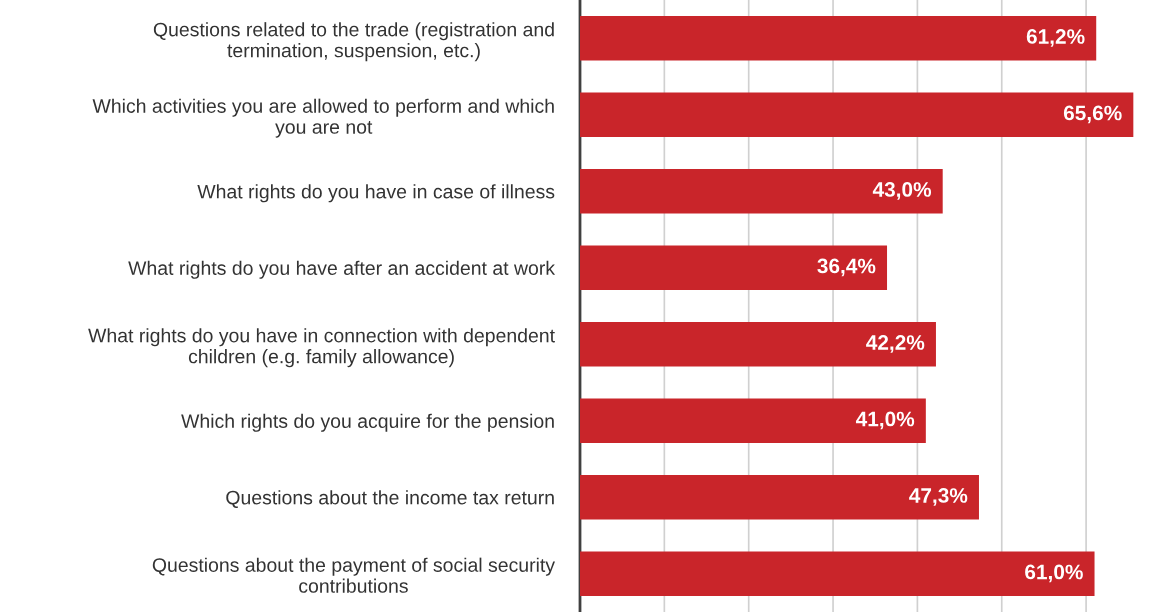  What do you see at coordinates (1055, 38) in the screenshot?
I see `data-label: 61,2%` at bounding box center [1055, 38].